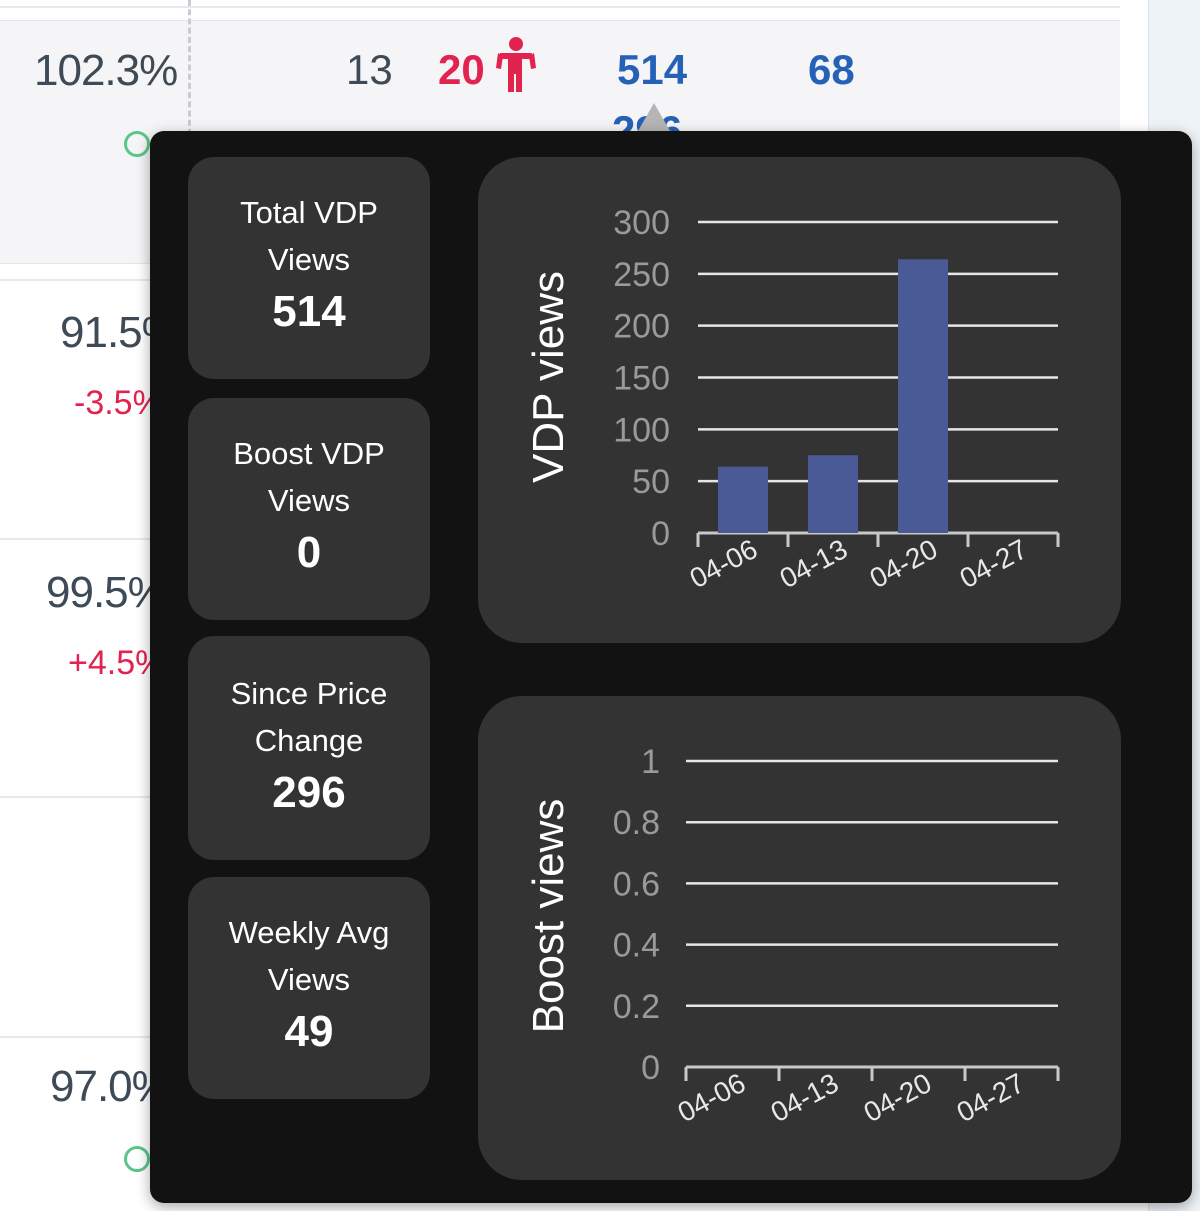  Describe the element at coordinates (369, 69) in the screenshot. I see `days-on-lot: 13` at that location.